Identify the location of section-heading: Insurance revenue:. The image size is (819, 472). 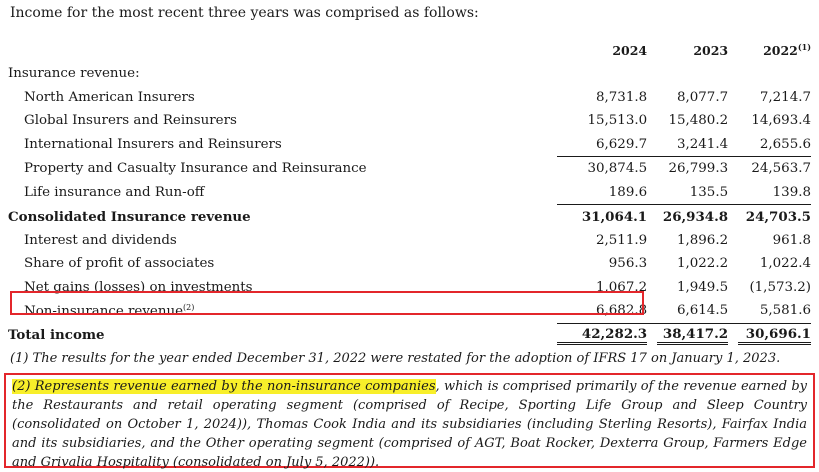
(74, 74).